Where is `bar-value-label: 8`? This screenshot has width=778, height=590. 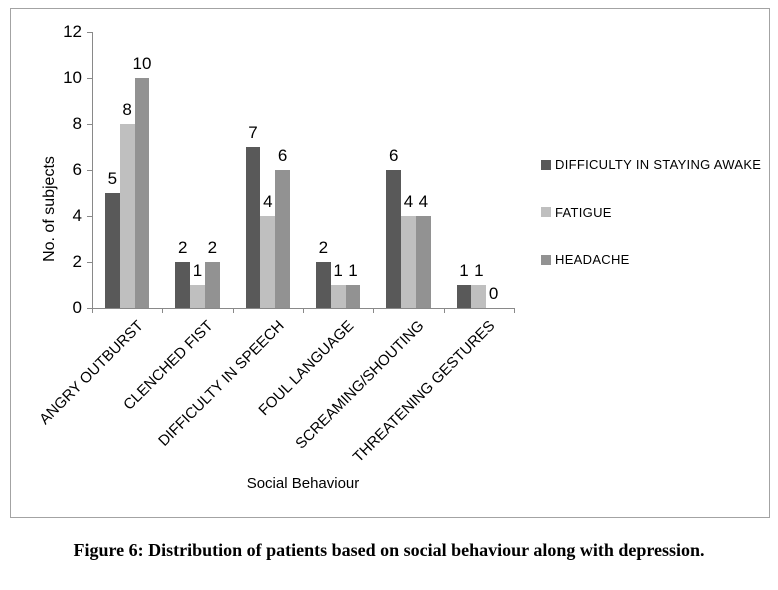 bar-value-label: 8 is located at coordinates (127, 109).